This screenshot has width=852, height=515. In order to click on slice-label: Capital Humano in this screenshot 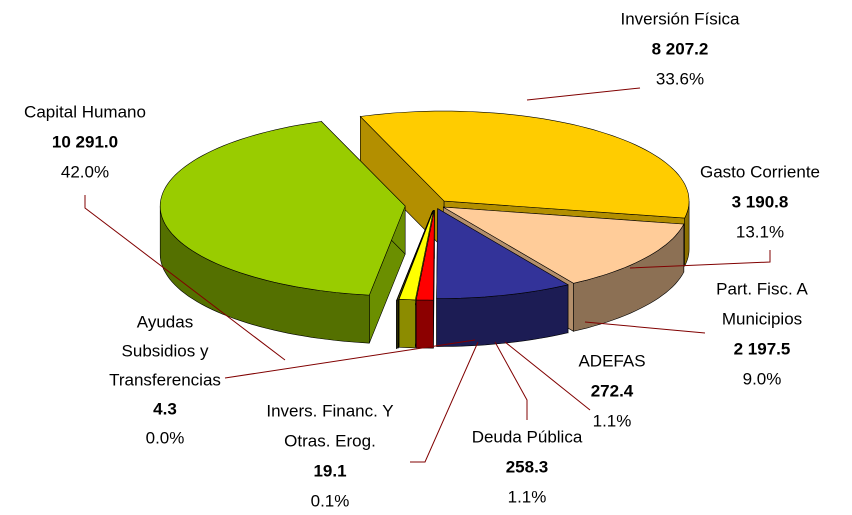, I will do `click(85, 111)`.